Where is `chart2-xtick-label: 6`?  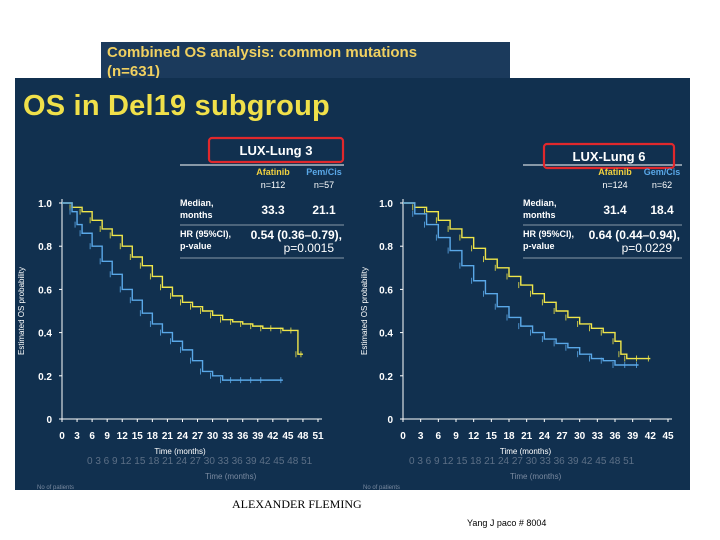 chart2-xtick-label: 6 is located at coordinates (439, 436).